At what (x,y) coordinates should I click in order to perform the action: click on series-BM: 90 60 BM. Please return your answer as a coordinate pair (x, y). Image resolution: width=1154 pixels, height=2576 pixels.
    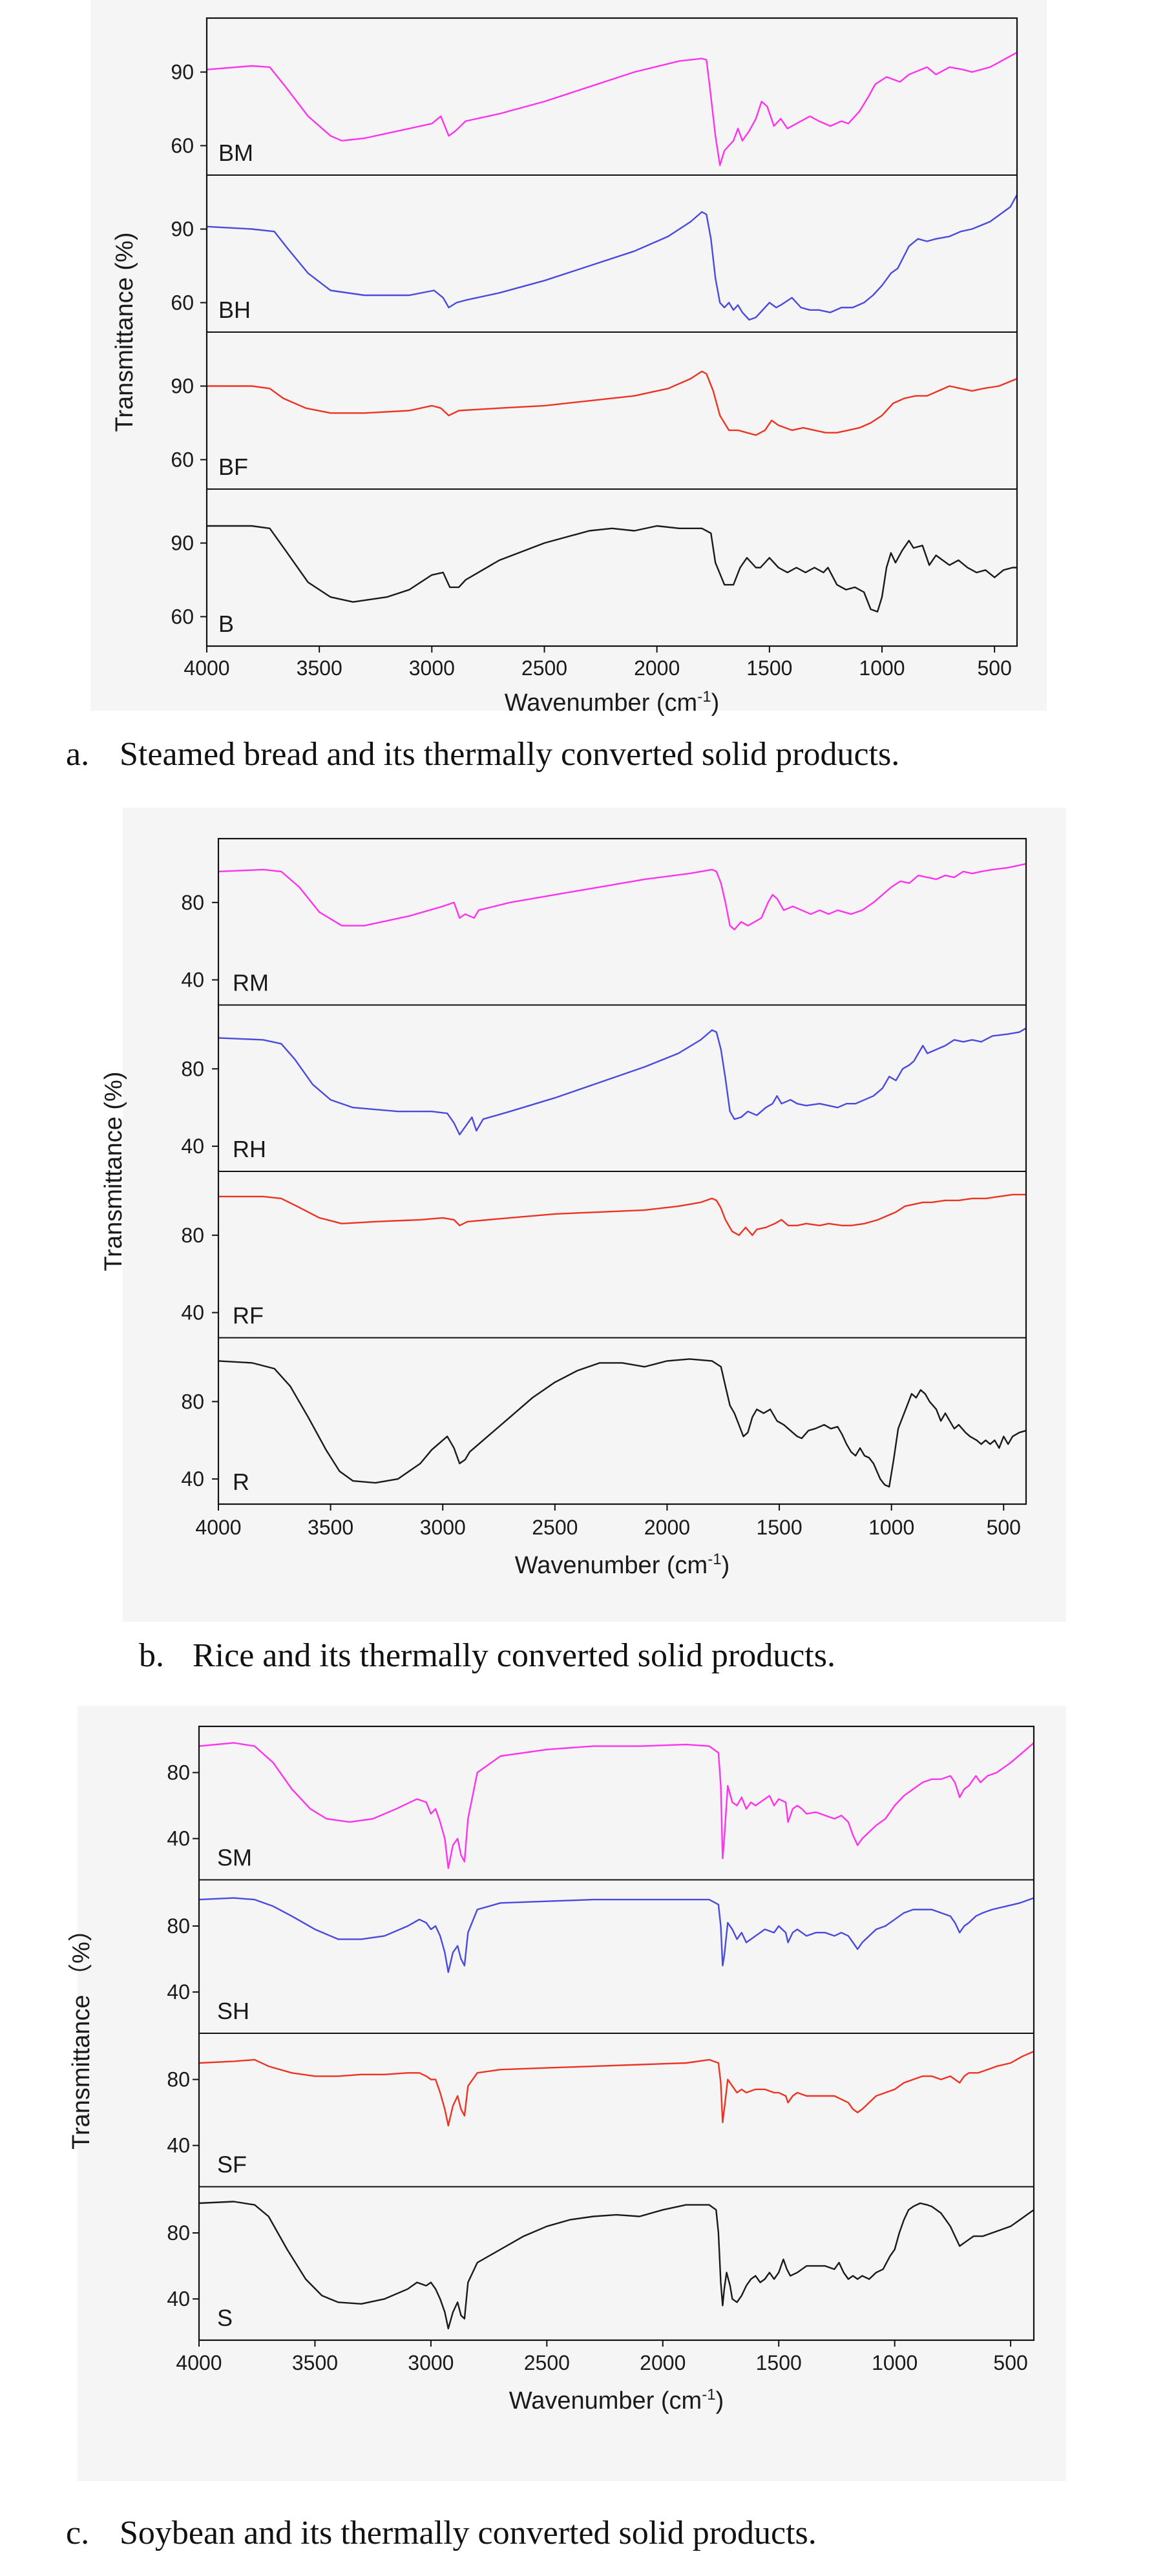
    Looking at the image, I should click on (594, 109).